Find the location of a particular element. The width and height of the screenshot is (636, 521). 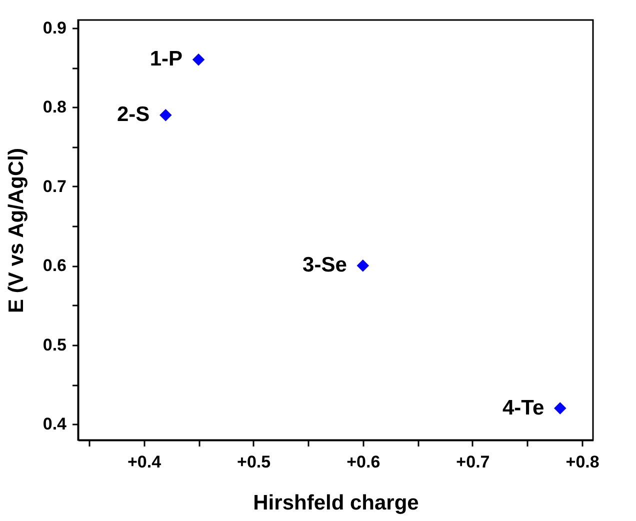

annotation: 1-P is located at coordinates (166, 59).